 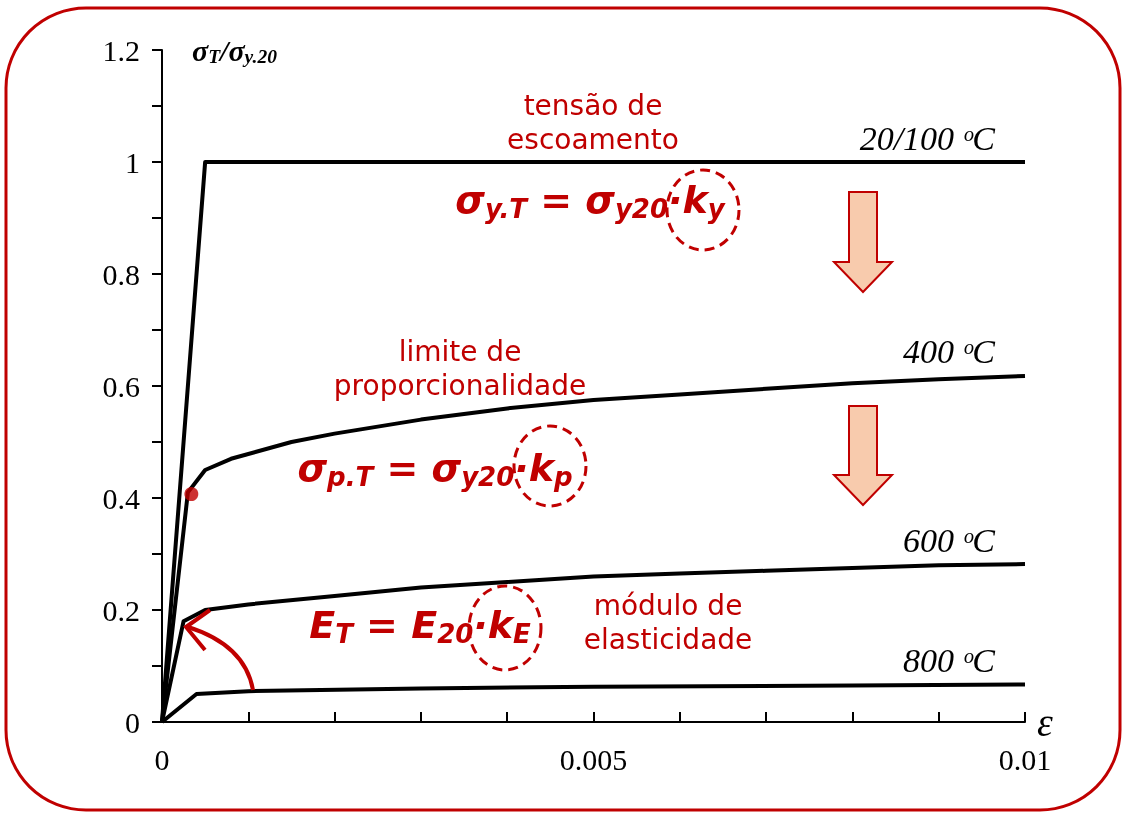 What do you see at coordinates (460, 368) in the screenshot?
I see `annotation: limite de proporcionalidade` at bounding box center [460, 368].